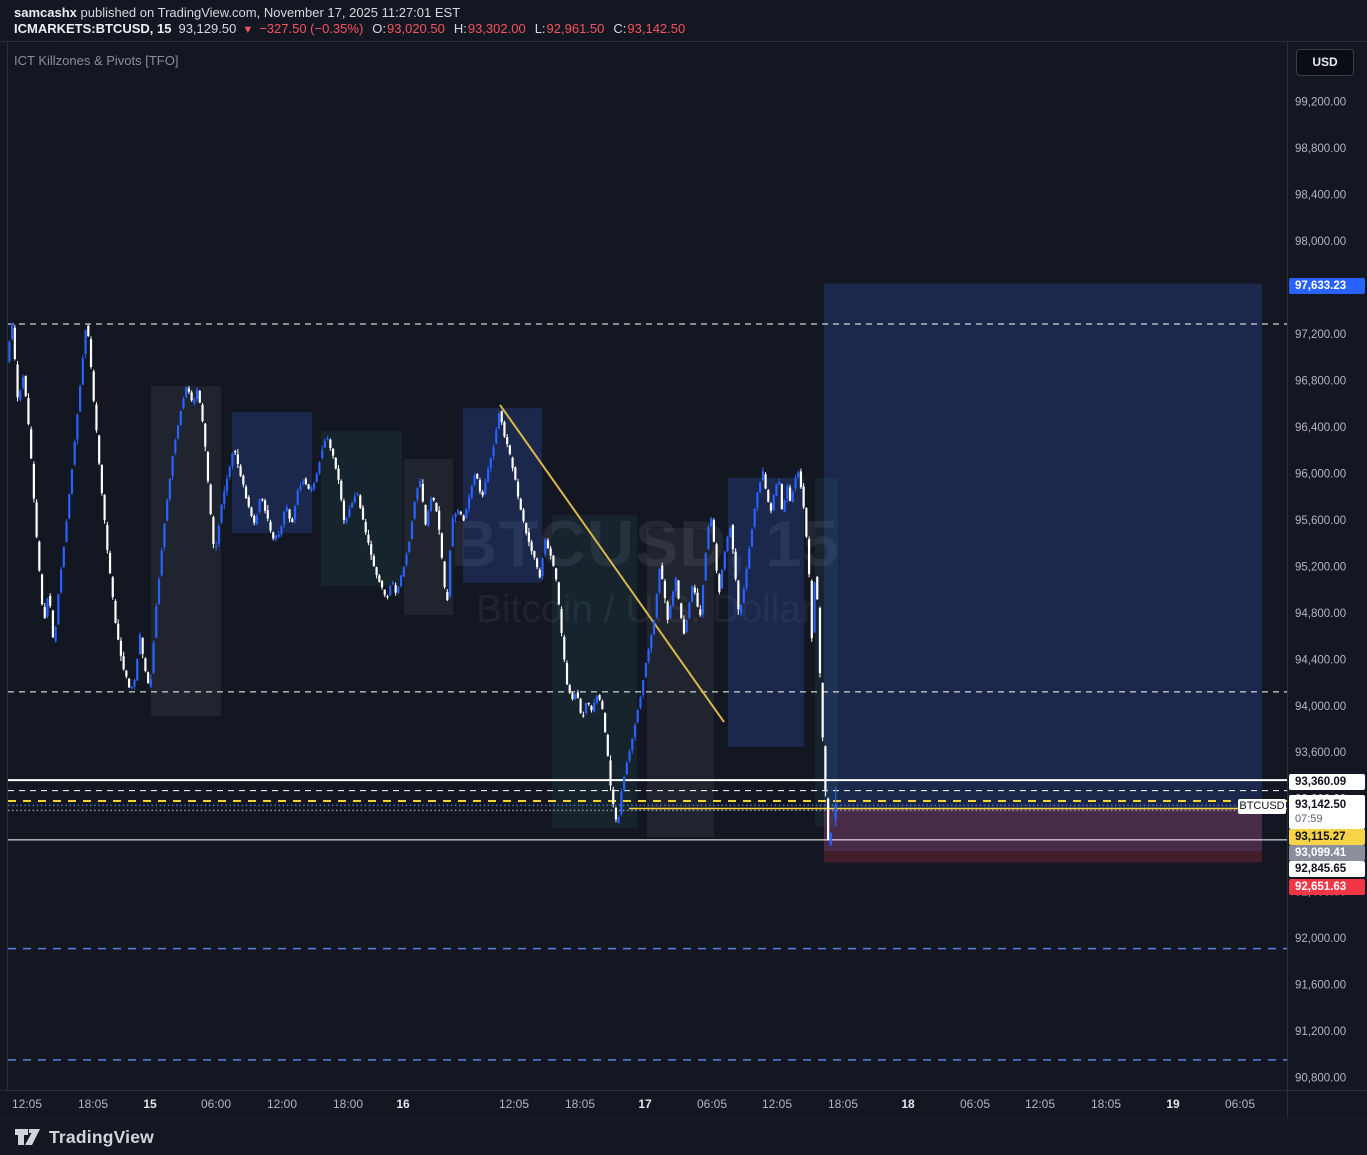 The width and height of the screenshot is (1367, 1155). Describe the element at coordinates (1320, 567) in the screenshot. I see `svg-text: 95,200.00` at that location.